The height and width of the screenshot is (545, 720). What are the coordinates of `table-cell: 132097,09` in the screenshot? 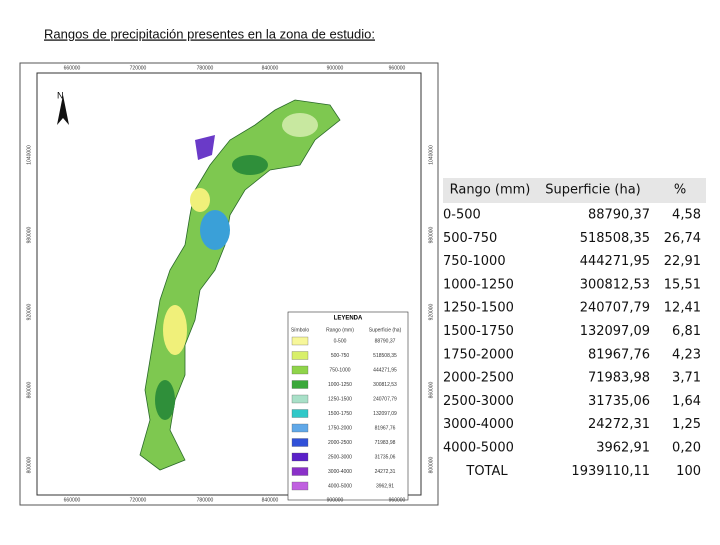 It's located at (615, 331).